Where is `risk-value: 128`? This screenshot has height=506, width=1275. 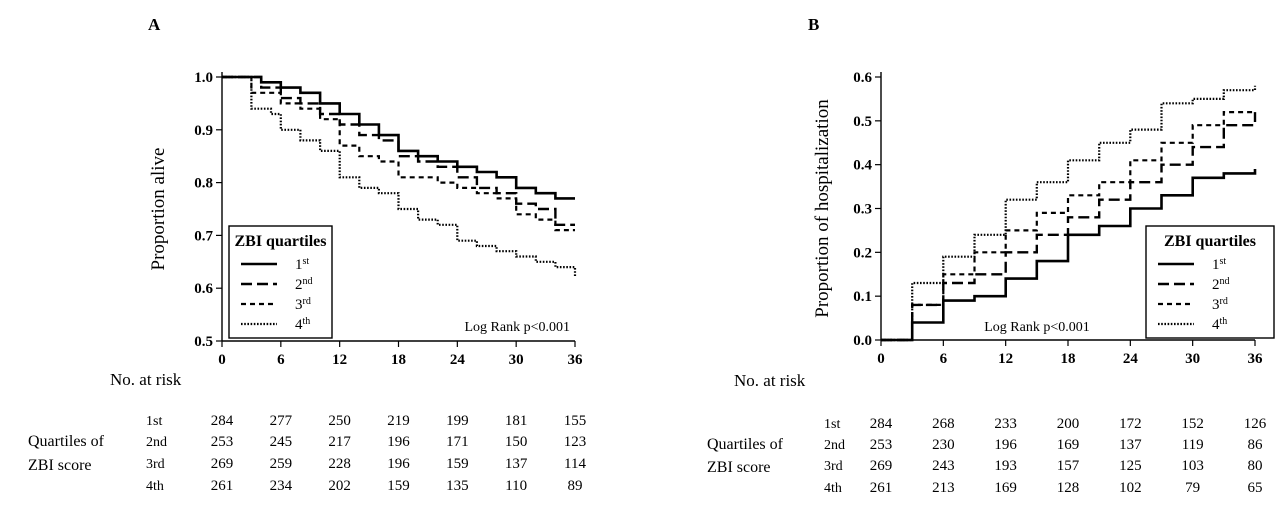
risk-value: 128 is located at coordinates (1068, 488).